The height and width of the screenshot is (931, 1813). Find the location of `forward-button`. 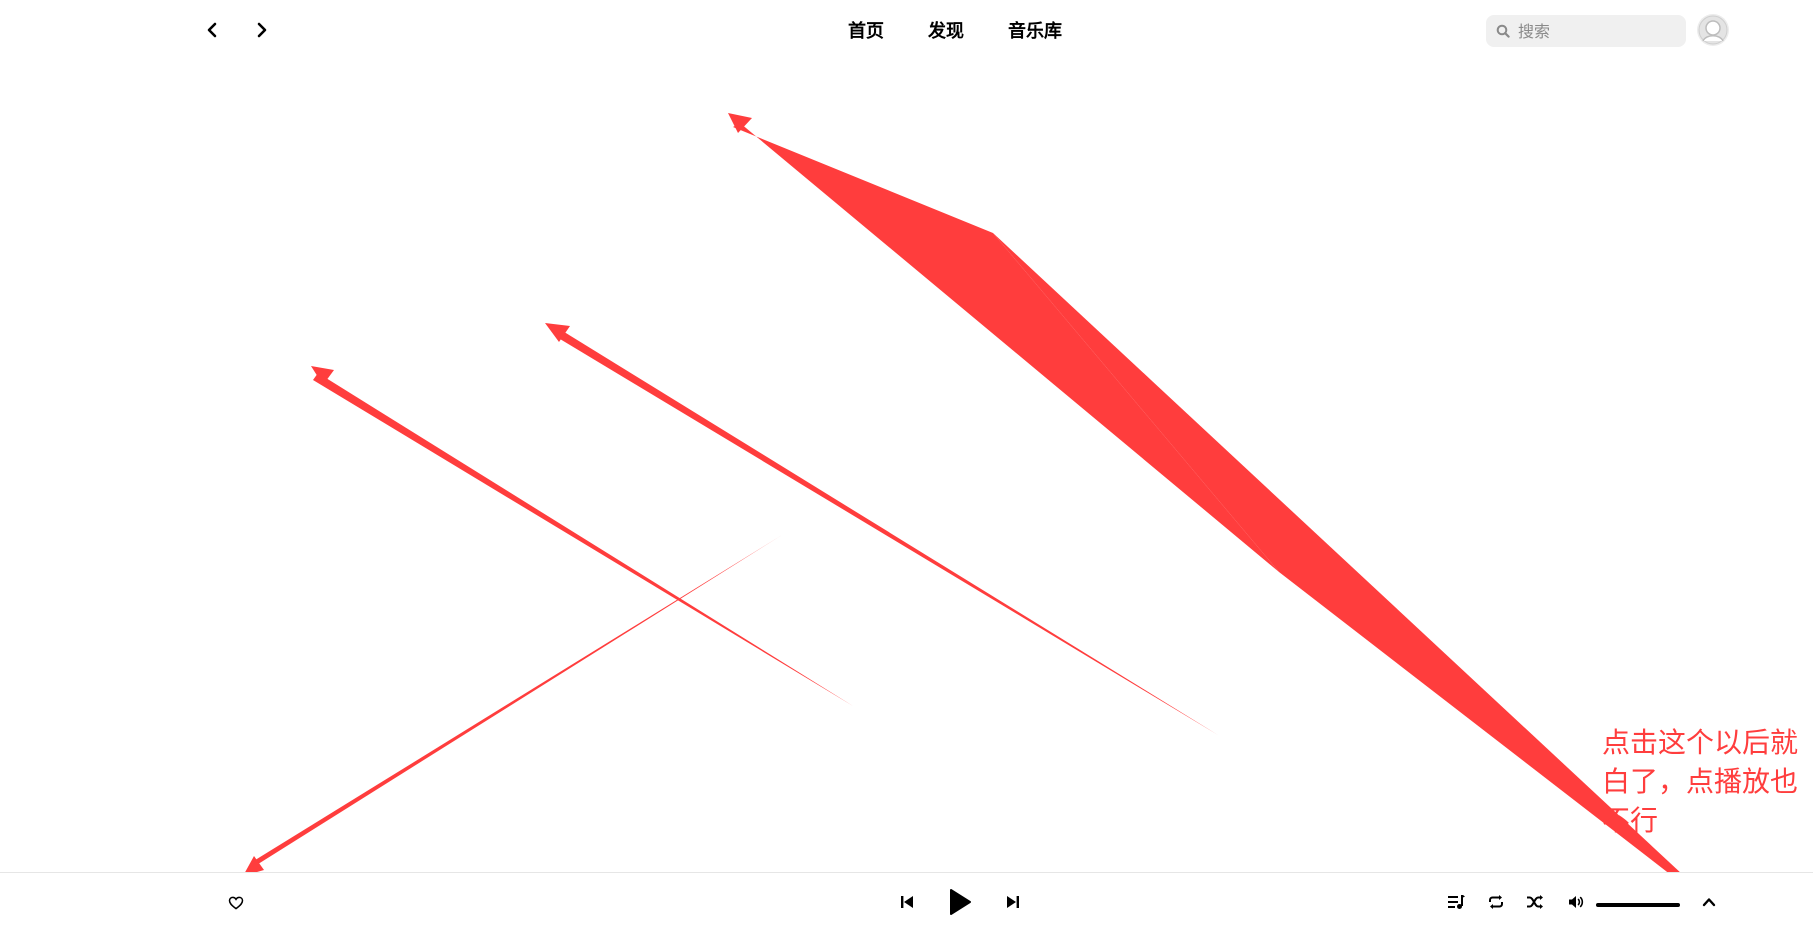

forward-button is located at coordinates (262, 30).